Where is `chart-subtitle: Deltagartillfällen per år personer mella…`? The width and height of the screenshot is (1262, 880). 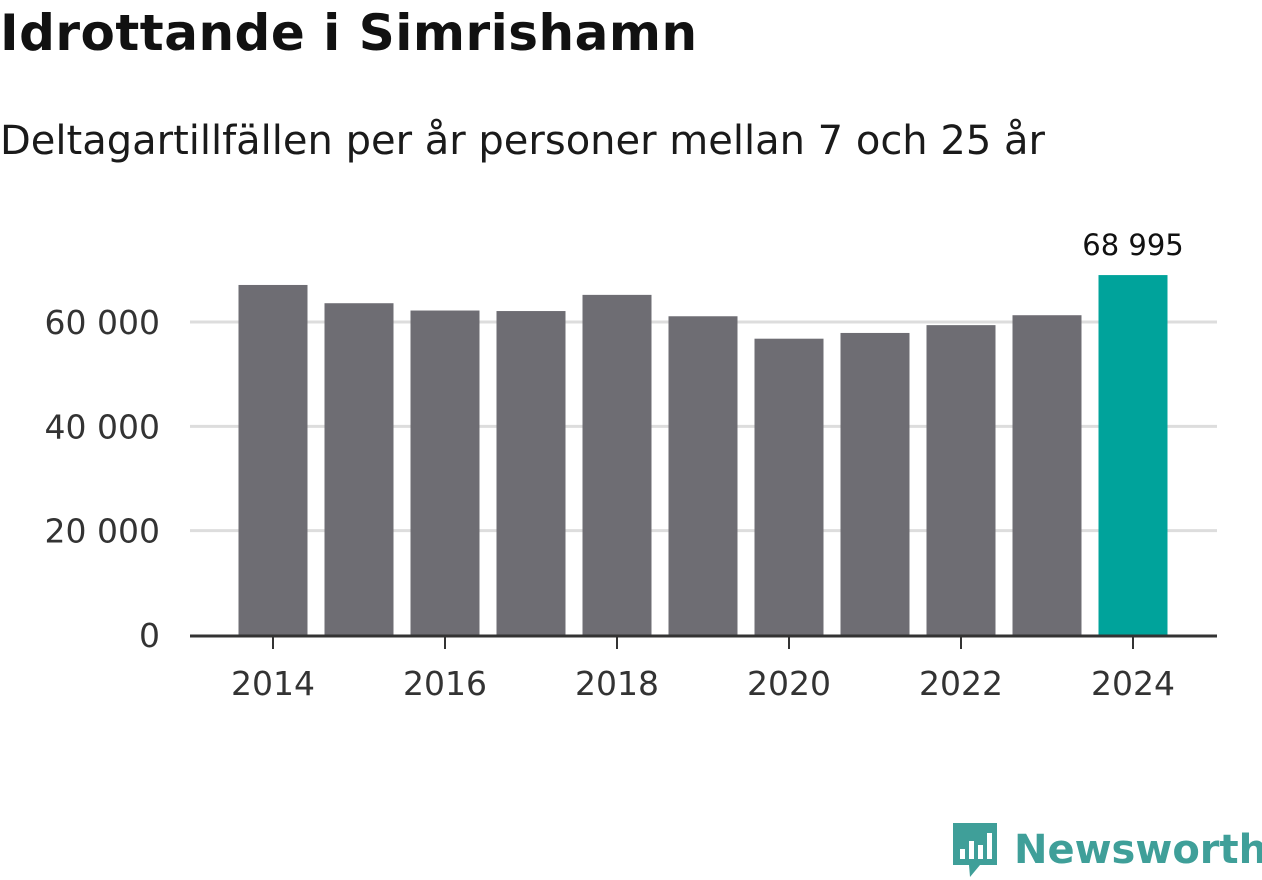
chart-subtitle: Deltagartillfällen per år personer mella… is located at coordinates (522, 141).